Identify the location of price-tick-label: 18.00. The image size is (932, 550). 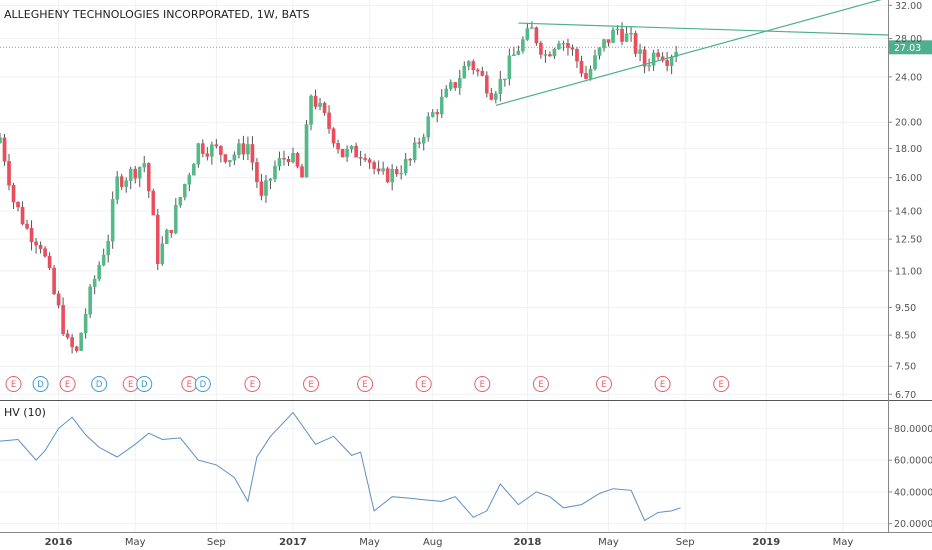
(908, 149).